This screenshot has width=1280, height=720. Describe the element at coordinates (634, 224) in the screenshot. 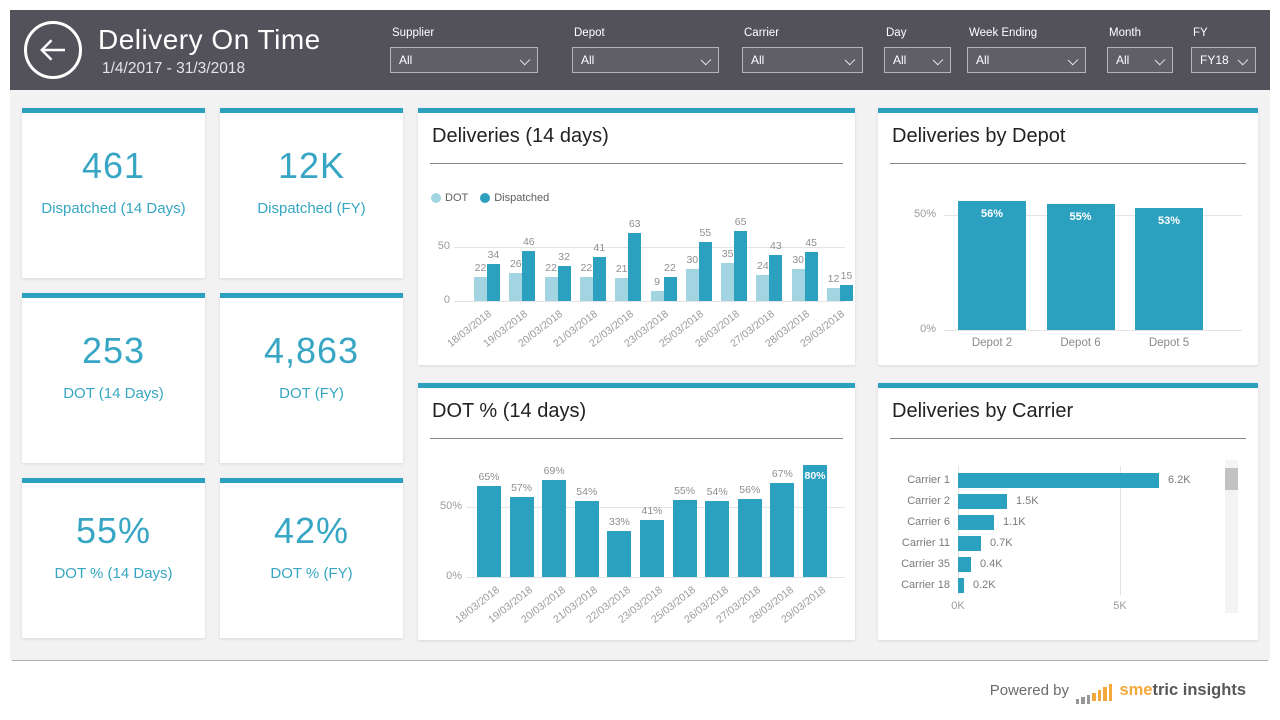

I see `bar-value-label: 63` at that location.